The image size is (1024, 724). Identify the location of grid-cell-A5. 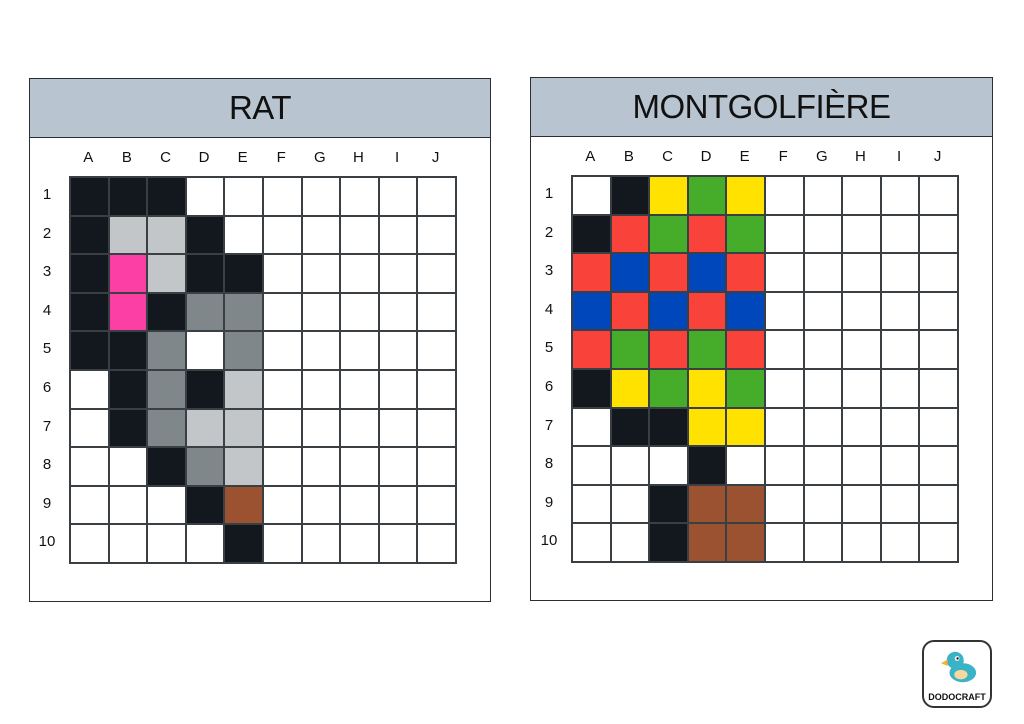
(89, 350).